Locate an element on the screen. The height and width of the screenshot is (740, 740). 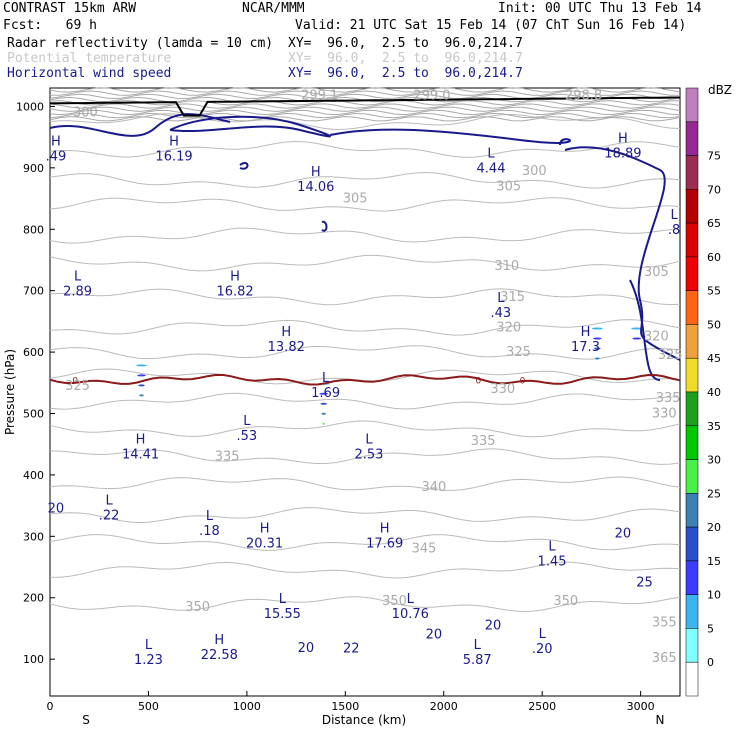
y-tick-label: 600 is located at coordinates (33, 352).